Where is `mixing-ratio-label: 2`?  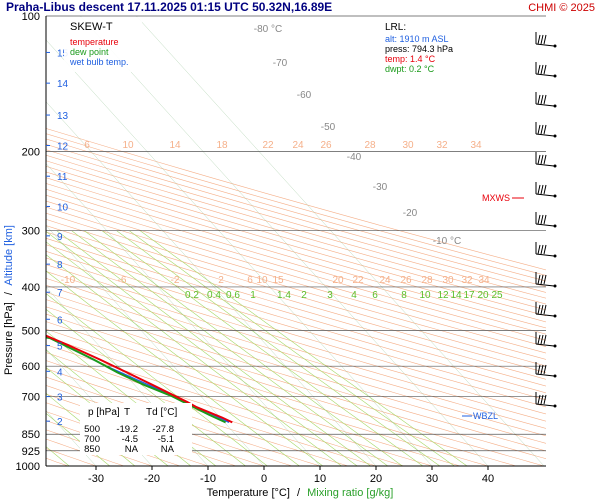
mixing-ratio-label: 2 is located at coordinates (304, 295).